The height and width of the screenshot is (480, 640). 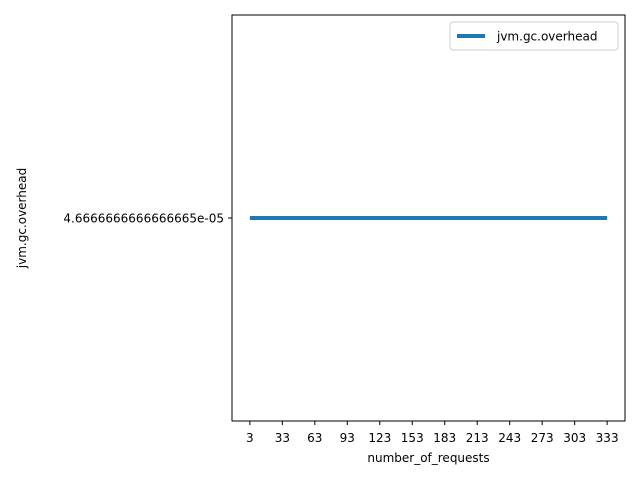 I want to click on legend: jvm.gc.overhead, so click(x=534, y=36).